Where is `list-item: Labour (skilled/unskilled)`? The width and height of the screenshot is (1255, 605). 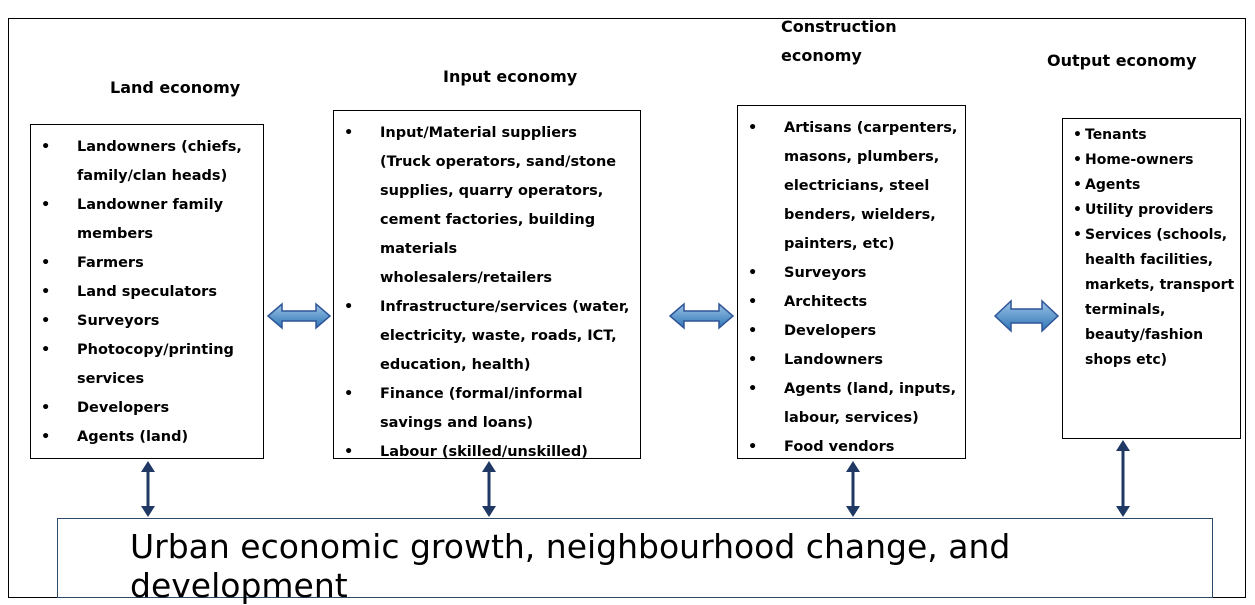
list-item: Labour (skilled/unskilled) is located at coordinates (483, 452).